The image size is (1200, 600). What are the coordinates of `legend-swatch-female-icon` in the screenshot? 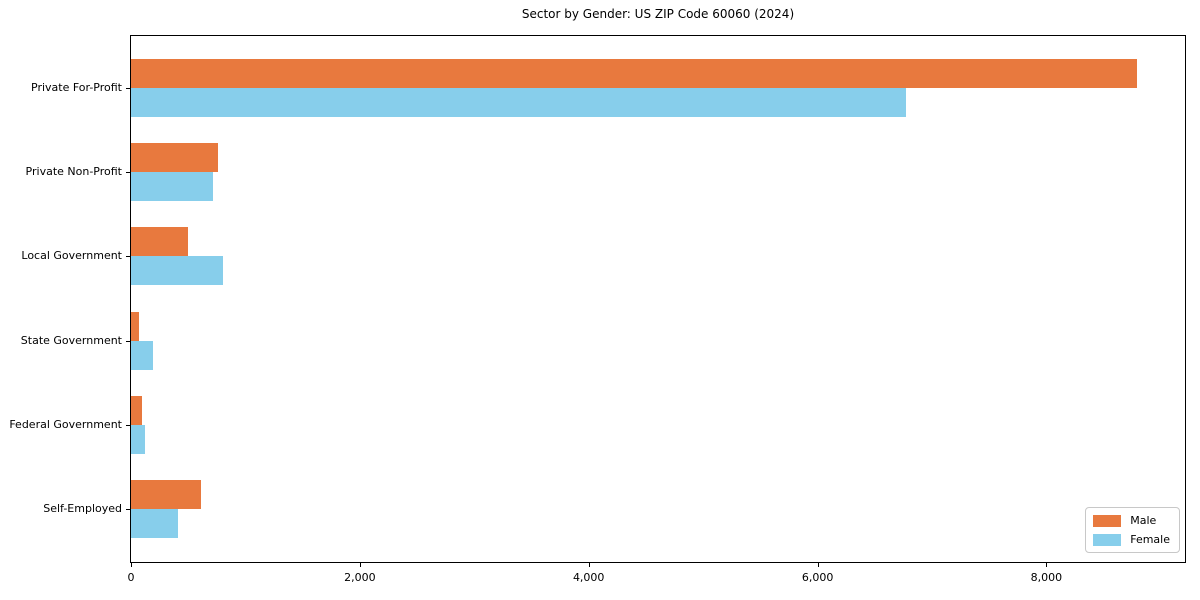 It's located at (1107, 539).